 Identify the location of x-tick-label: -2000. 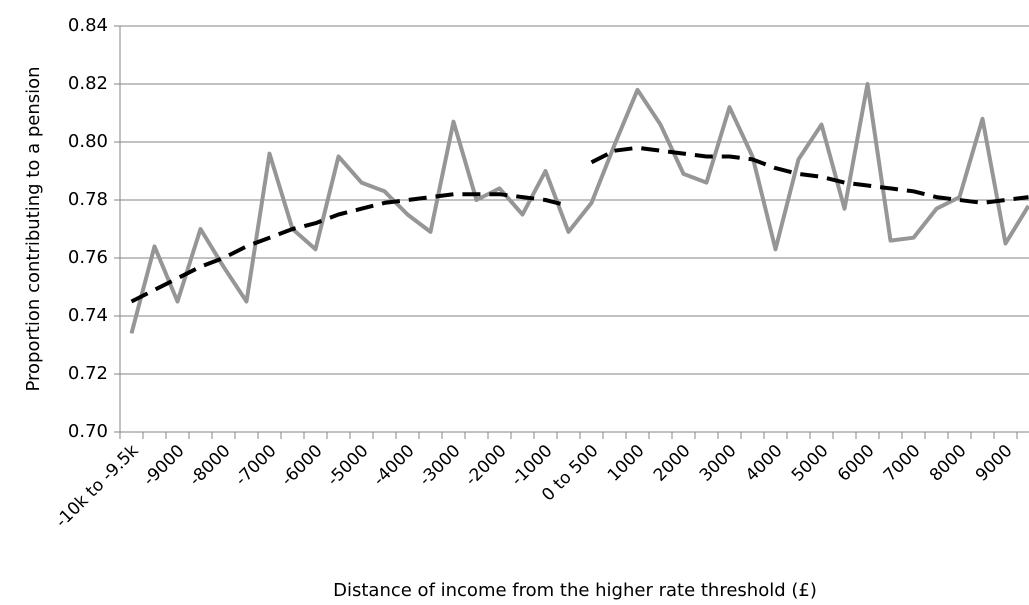
(485, 465).